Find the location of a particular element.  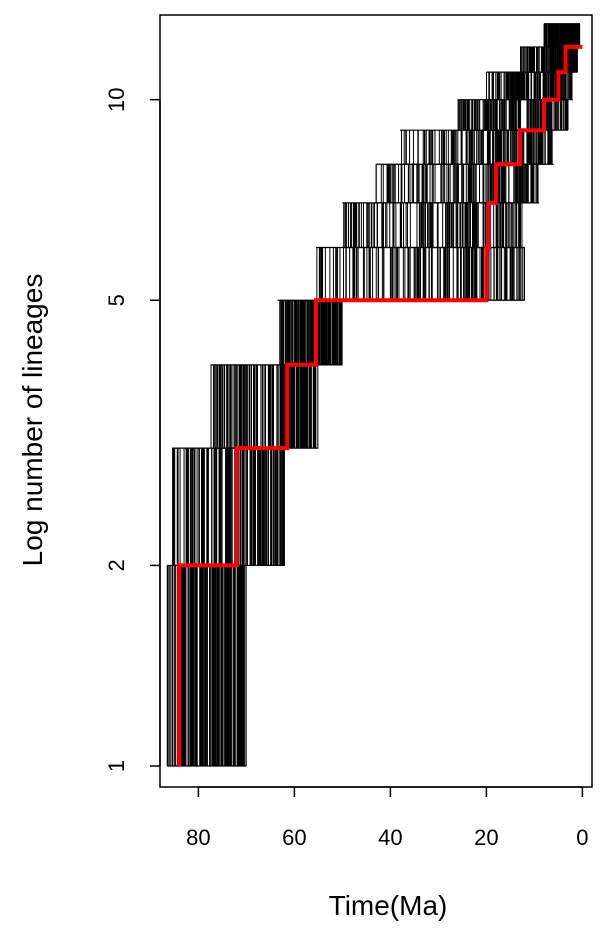

y-tick-label: 1 is located at coordinates (116, 766).